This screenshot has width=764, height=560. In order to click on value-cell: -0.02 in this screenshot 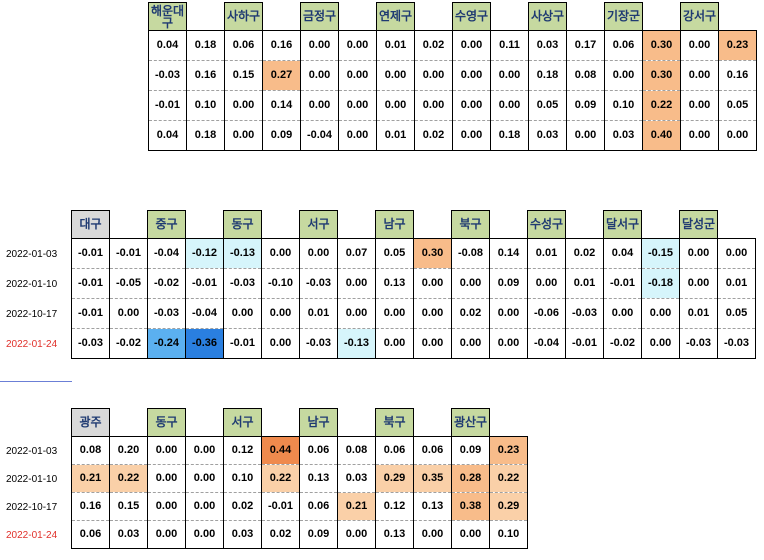, I will do `click(166, 283)`.